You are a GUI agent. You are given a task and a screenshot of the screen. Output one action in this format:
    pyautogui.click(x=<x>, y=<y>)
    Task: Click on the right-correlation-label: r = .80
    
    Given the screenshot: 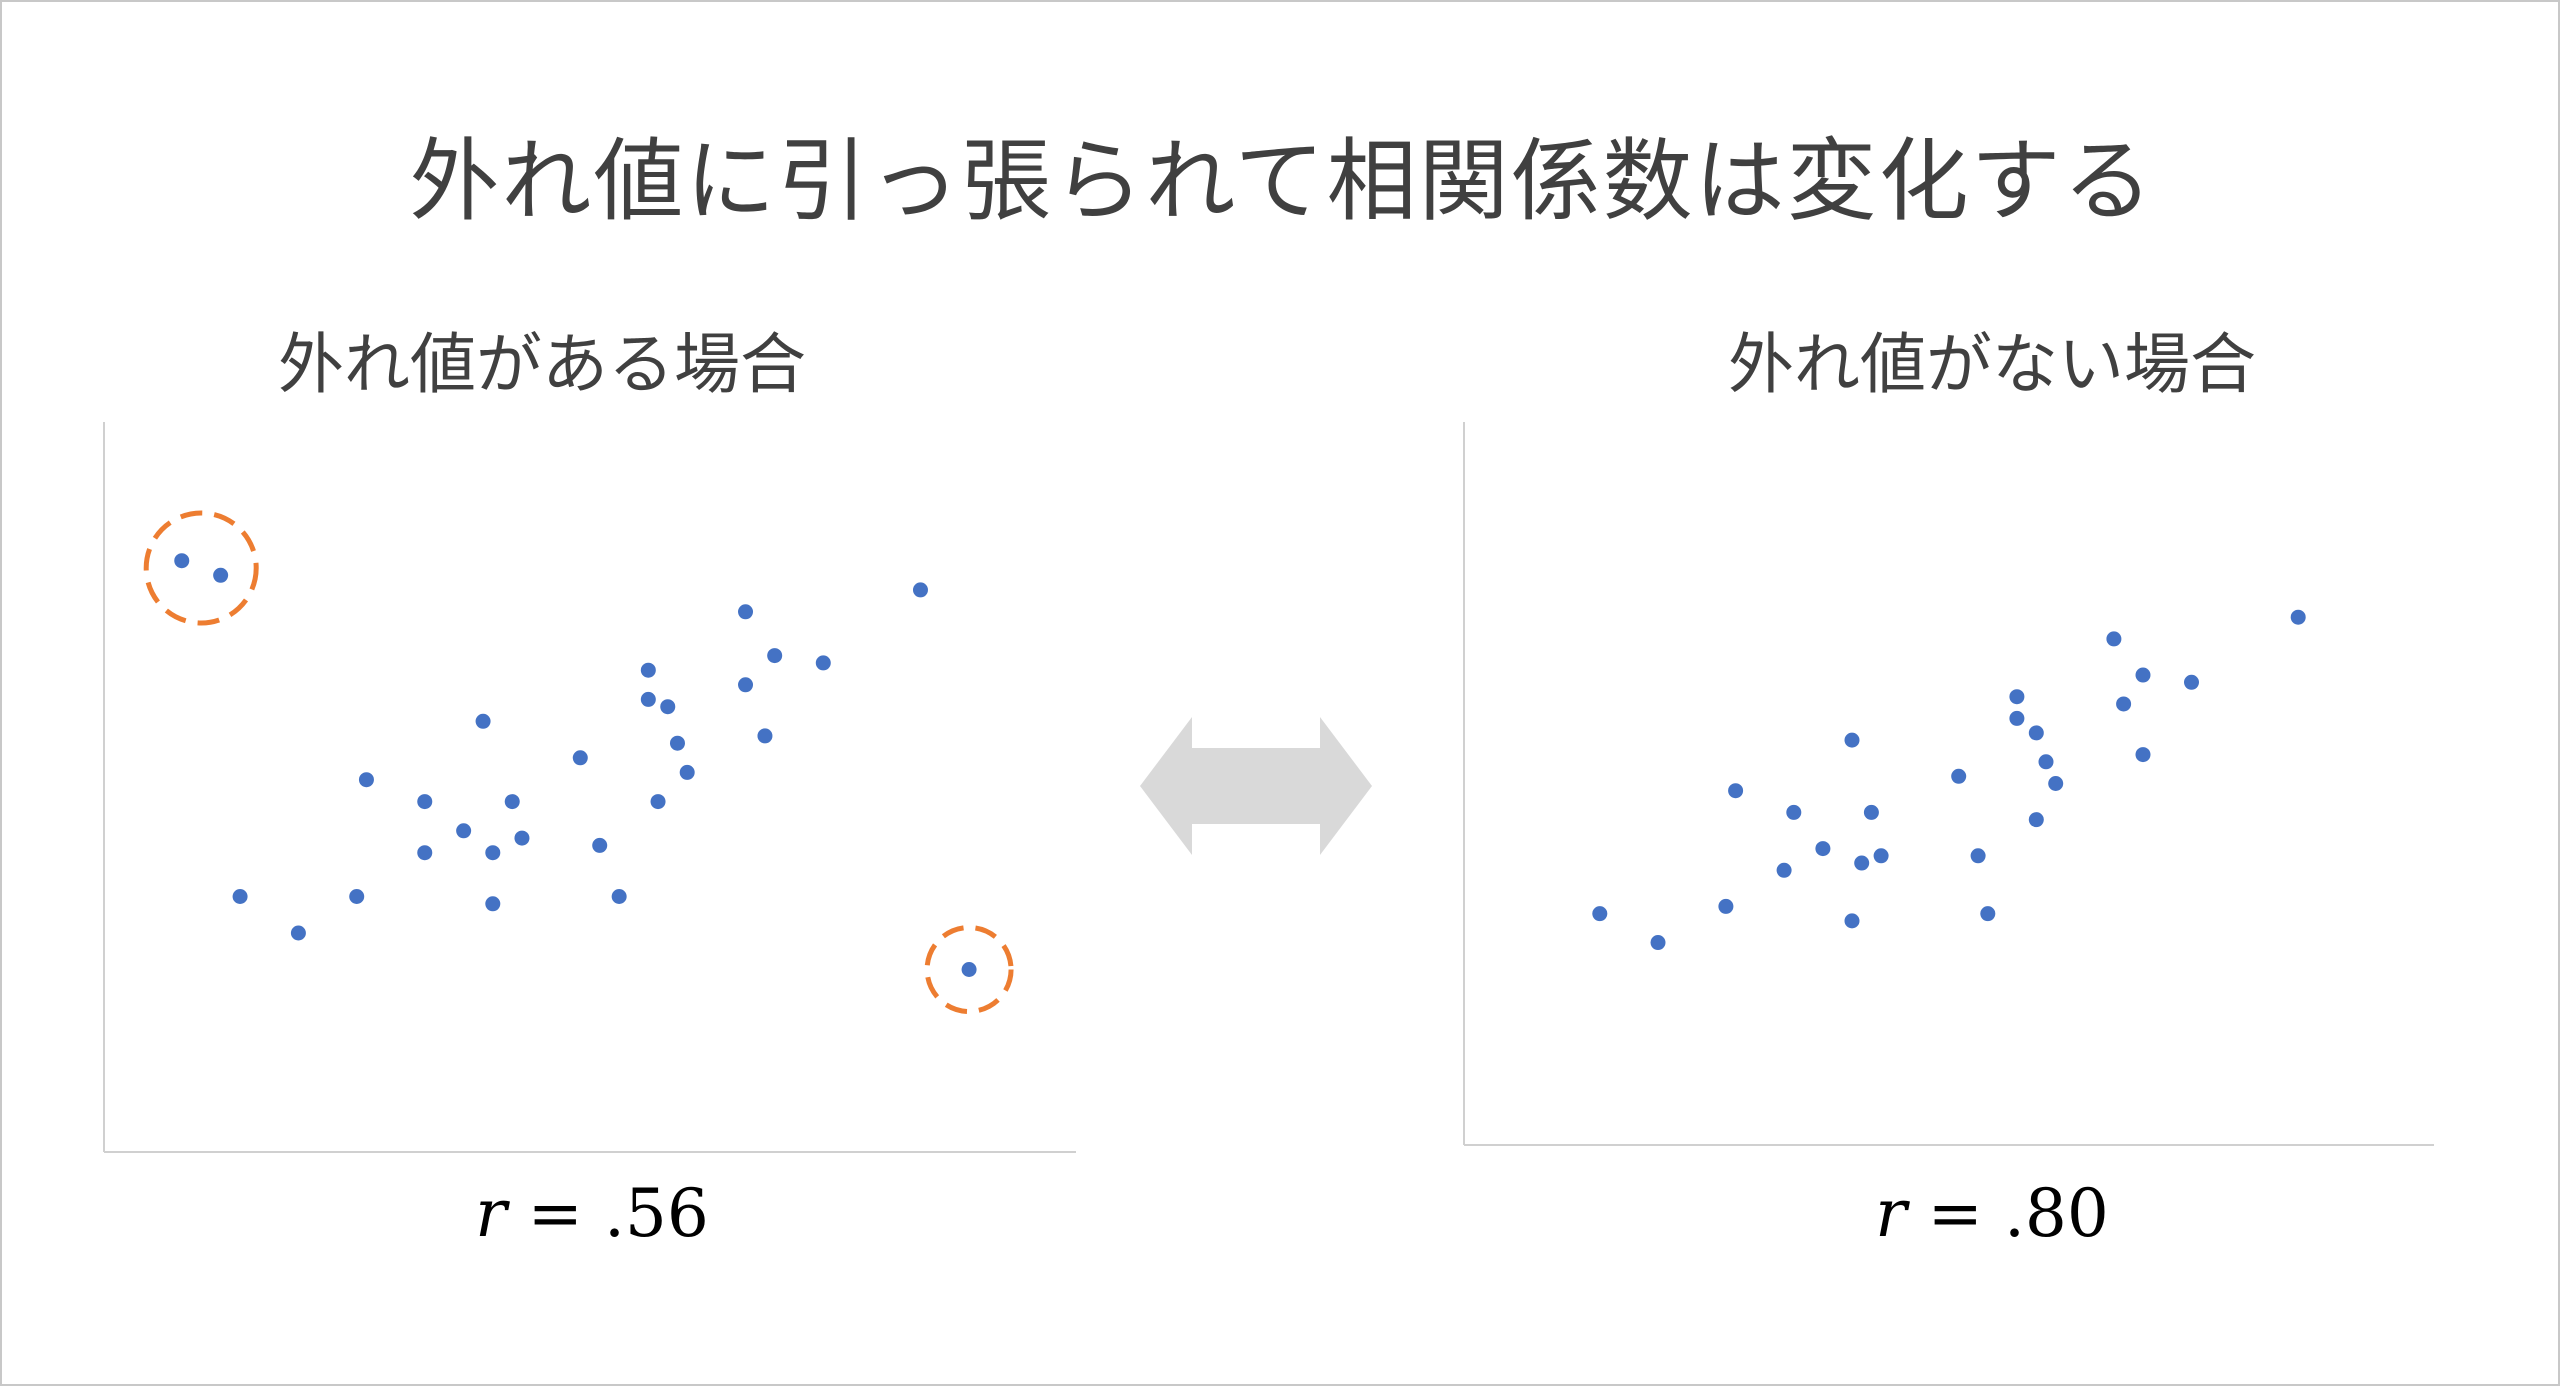 What is the action you would take?
    pyautogui.click(x=1992, y=1214)
    